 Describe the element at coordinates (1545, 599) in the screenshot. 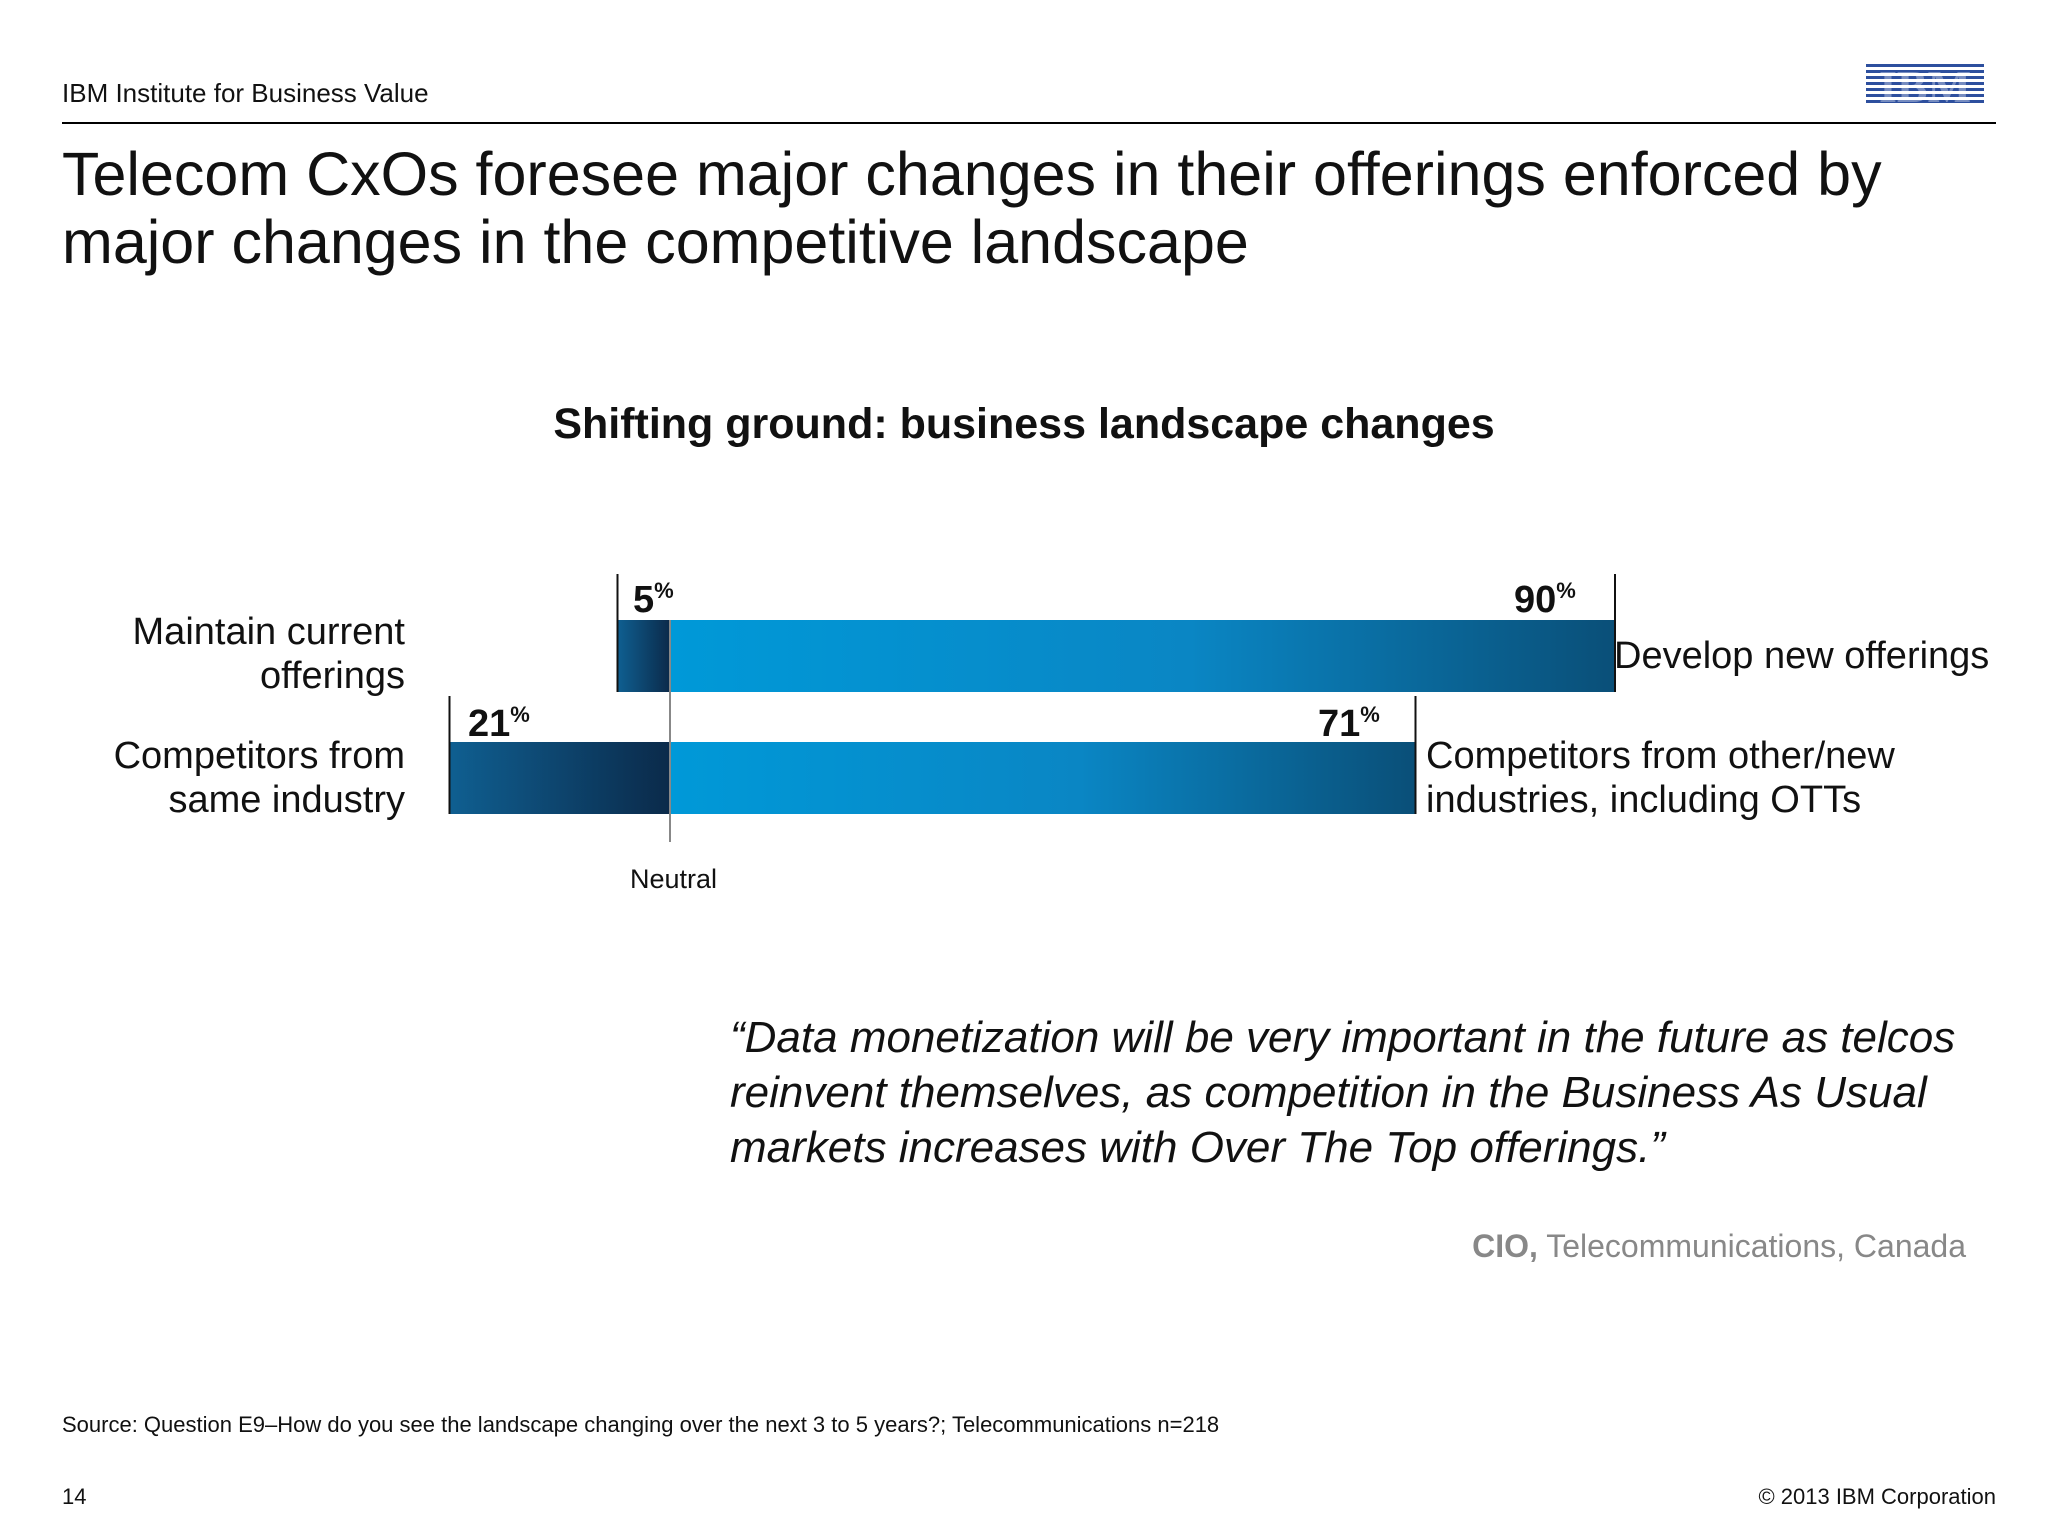

I see `data-label-develop: 90%` at that location.